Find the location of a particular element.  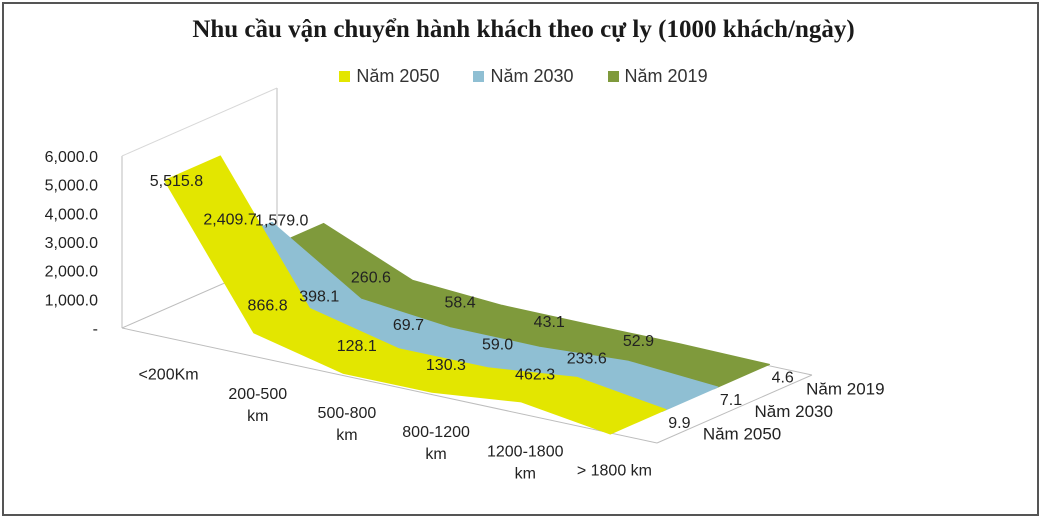

legend-item-2050: Năm 2050 is located at coordinates (389, 76).